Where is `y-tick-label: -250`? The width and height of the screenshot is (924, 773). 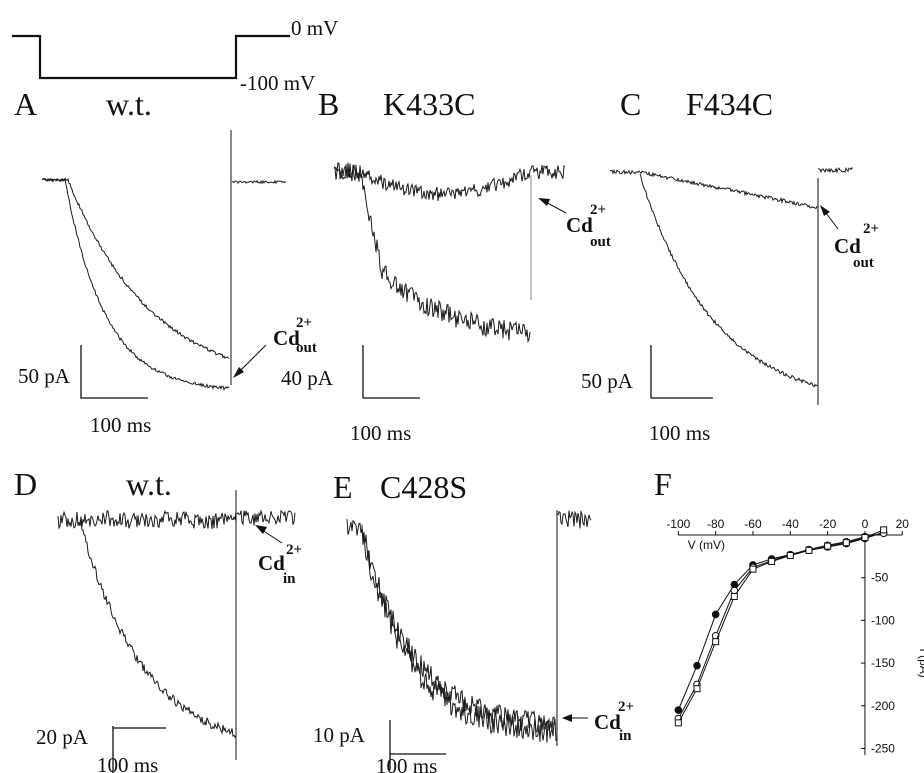 y-tick-label: -250 is located at coordinates (883, 748).